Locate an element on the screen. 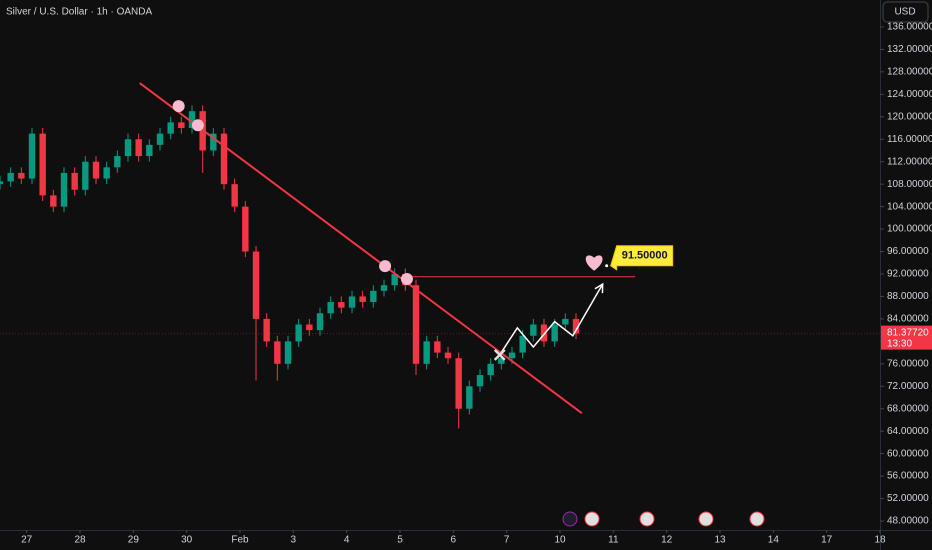 The height and width of the screenshot is (550, 932). countdown-label: 13:30 is located at coordinates (899, 343).